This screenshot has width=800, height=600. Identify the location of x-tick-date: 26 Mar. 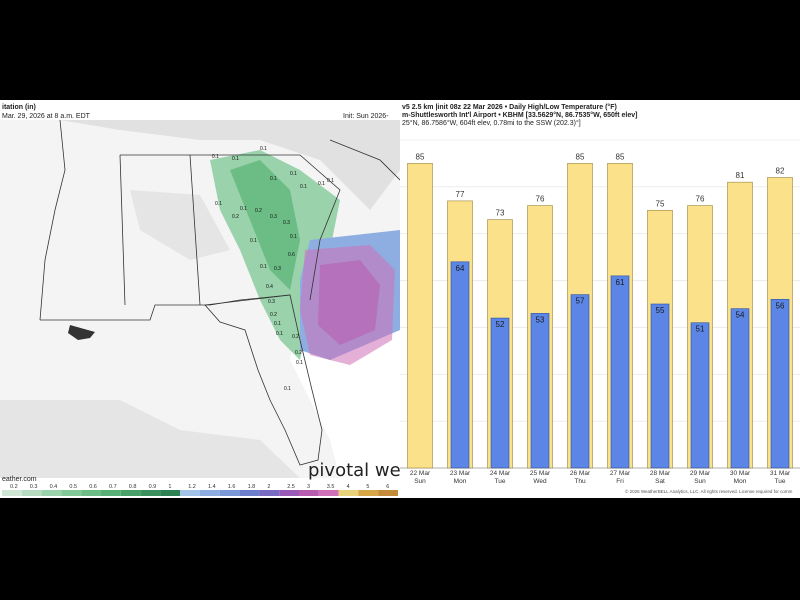
(580, 473).